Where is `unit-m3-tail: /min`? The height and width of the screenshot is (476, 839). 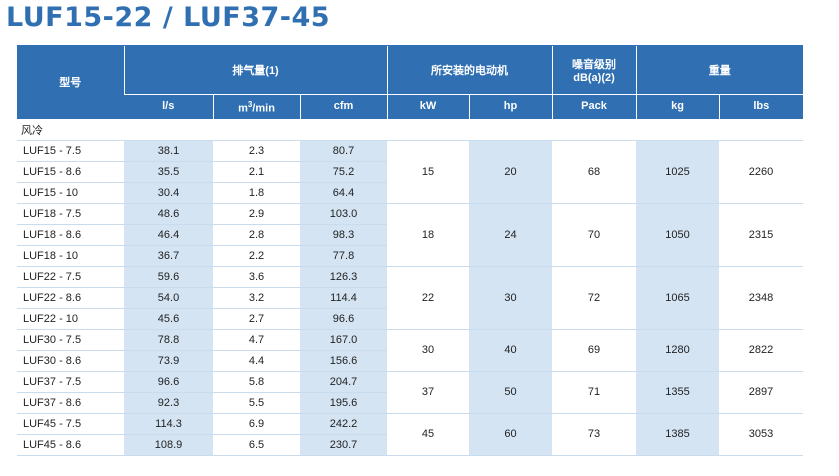 unit-m3-tail: /min is located at coordinates (263, 108).